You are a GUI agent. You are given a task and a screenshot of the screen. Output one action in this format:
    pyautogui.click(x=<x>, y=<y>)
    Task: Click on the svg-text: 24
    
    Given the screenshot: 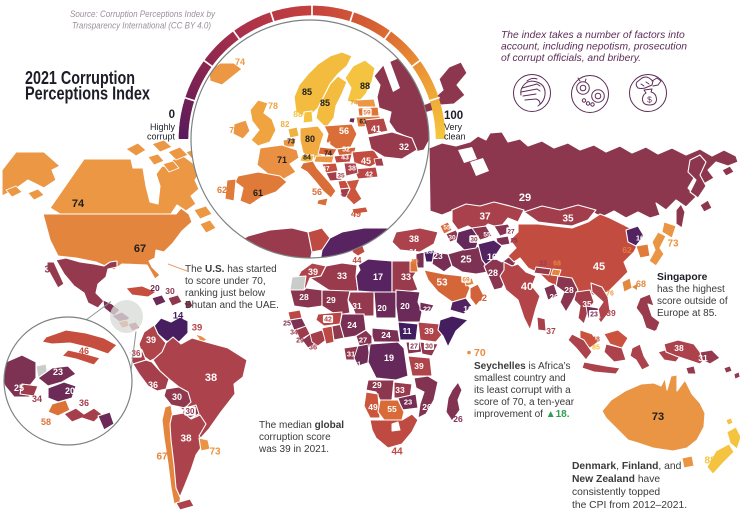 What is the action you would take?
    pyautogui.click(x=413, y=251)
    